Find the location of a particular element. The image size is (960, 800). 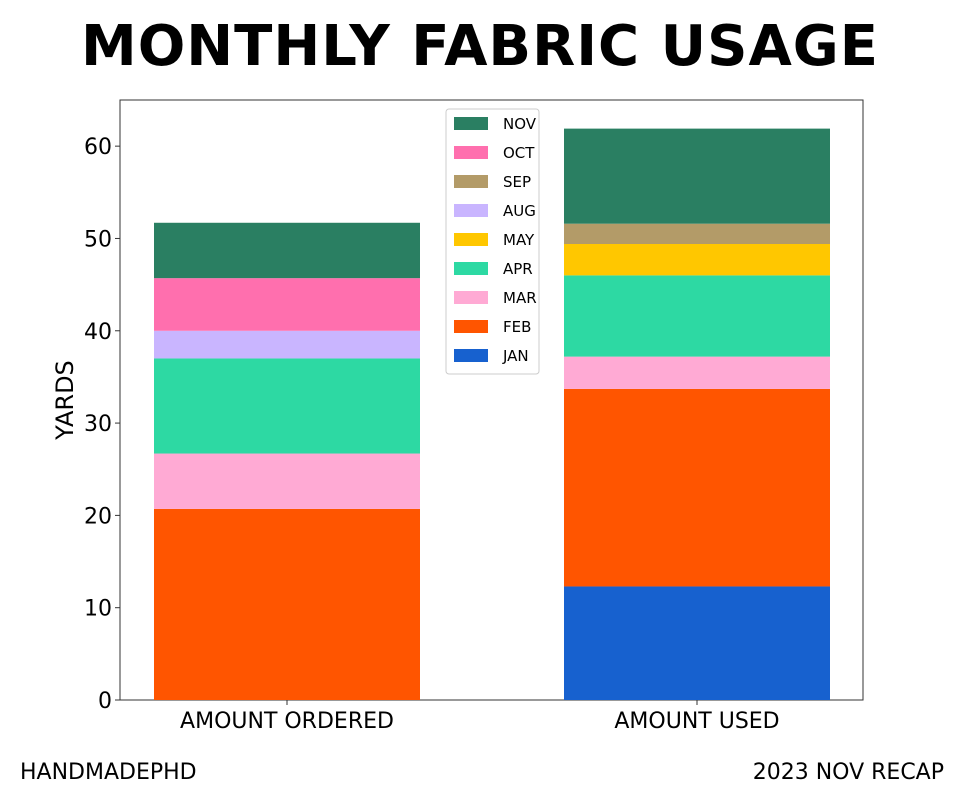

bar-segment-may-used is located at coordinates (697, 260).